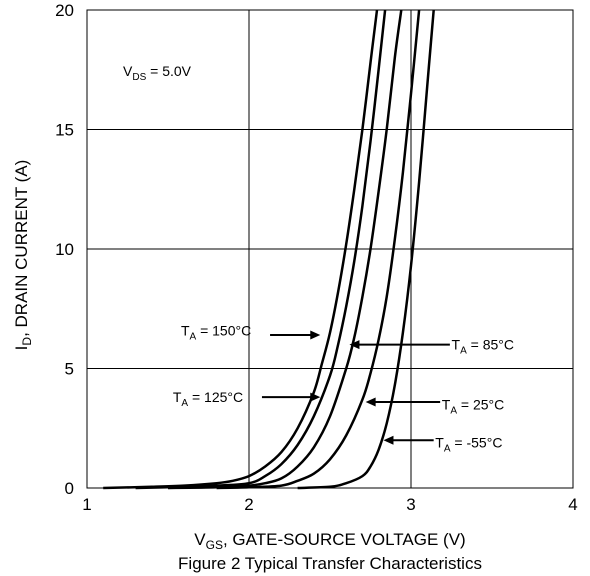 The height and width of the screenshot is (576, 590). What do you see at coordinates (69, 369) in the screenshot?
I see `y-tick-label: 5` at bounding box center [69, 369].